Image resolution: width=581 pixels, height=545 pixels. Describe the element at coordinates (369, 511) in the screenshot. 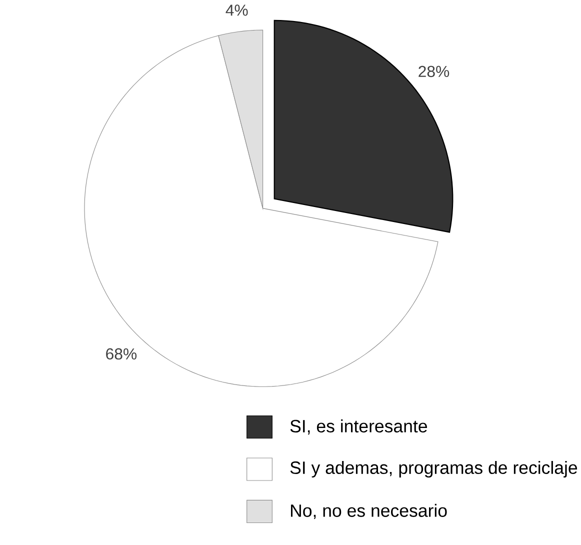

I see `legend-label: No, no es necesario` at that location.